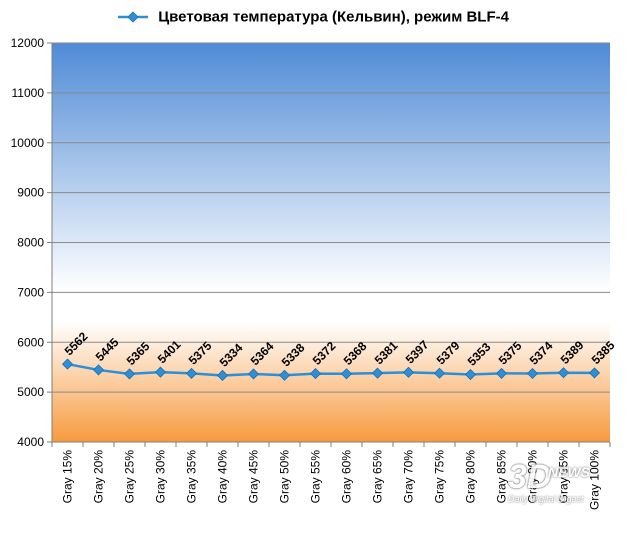 This screenshot has width=627, height=538. What do you see at coordinates (99, 477) in the screenshot?
I see `x-tick-label: Gray 20%` at bounding box center [99, 477].